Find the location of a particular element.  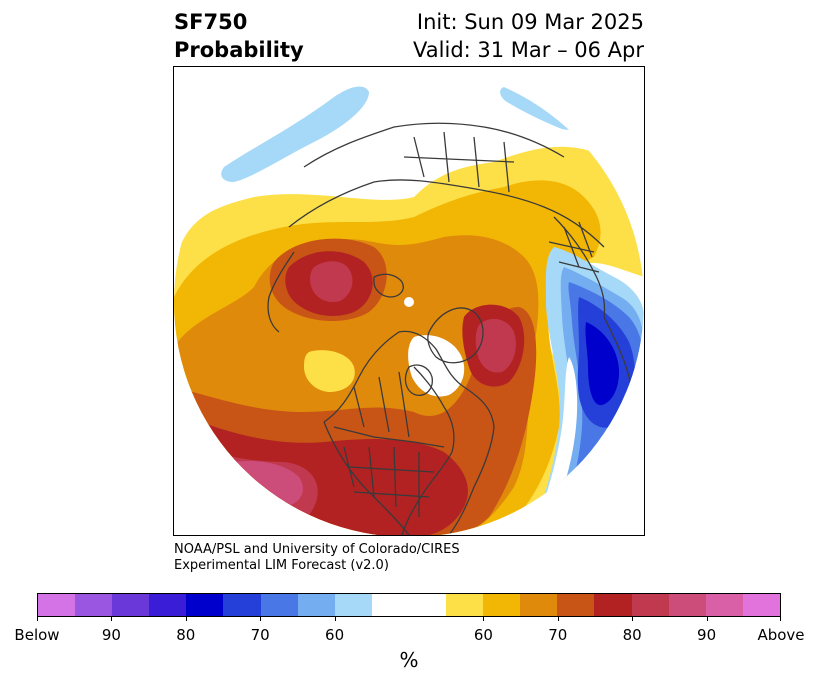

colorbar-unit: % is located at coordinates (409, 660).